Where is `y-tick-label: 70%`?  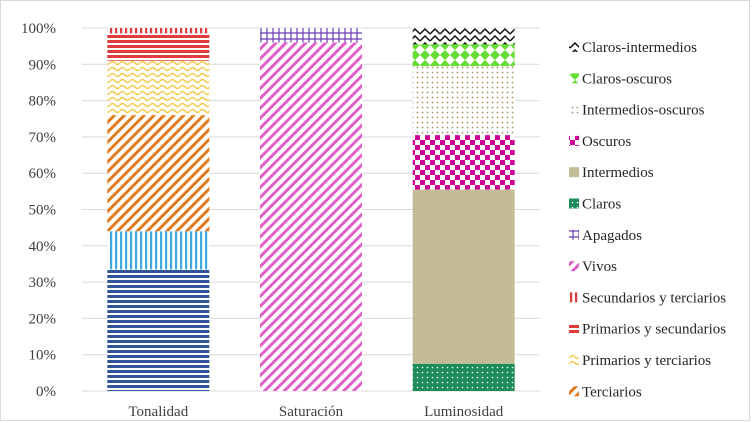
y-tick-label: 70% is located at coordinates (43, 138).